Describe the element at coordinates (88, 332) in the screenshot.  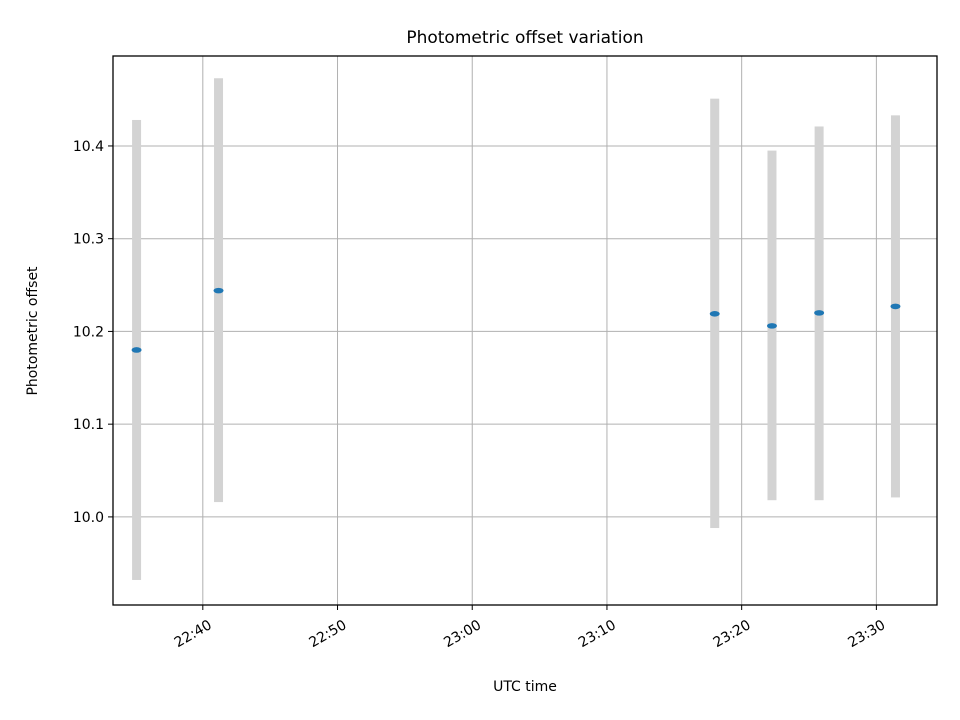
I see `y-tick-label: 10.2` at that location.